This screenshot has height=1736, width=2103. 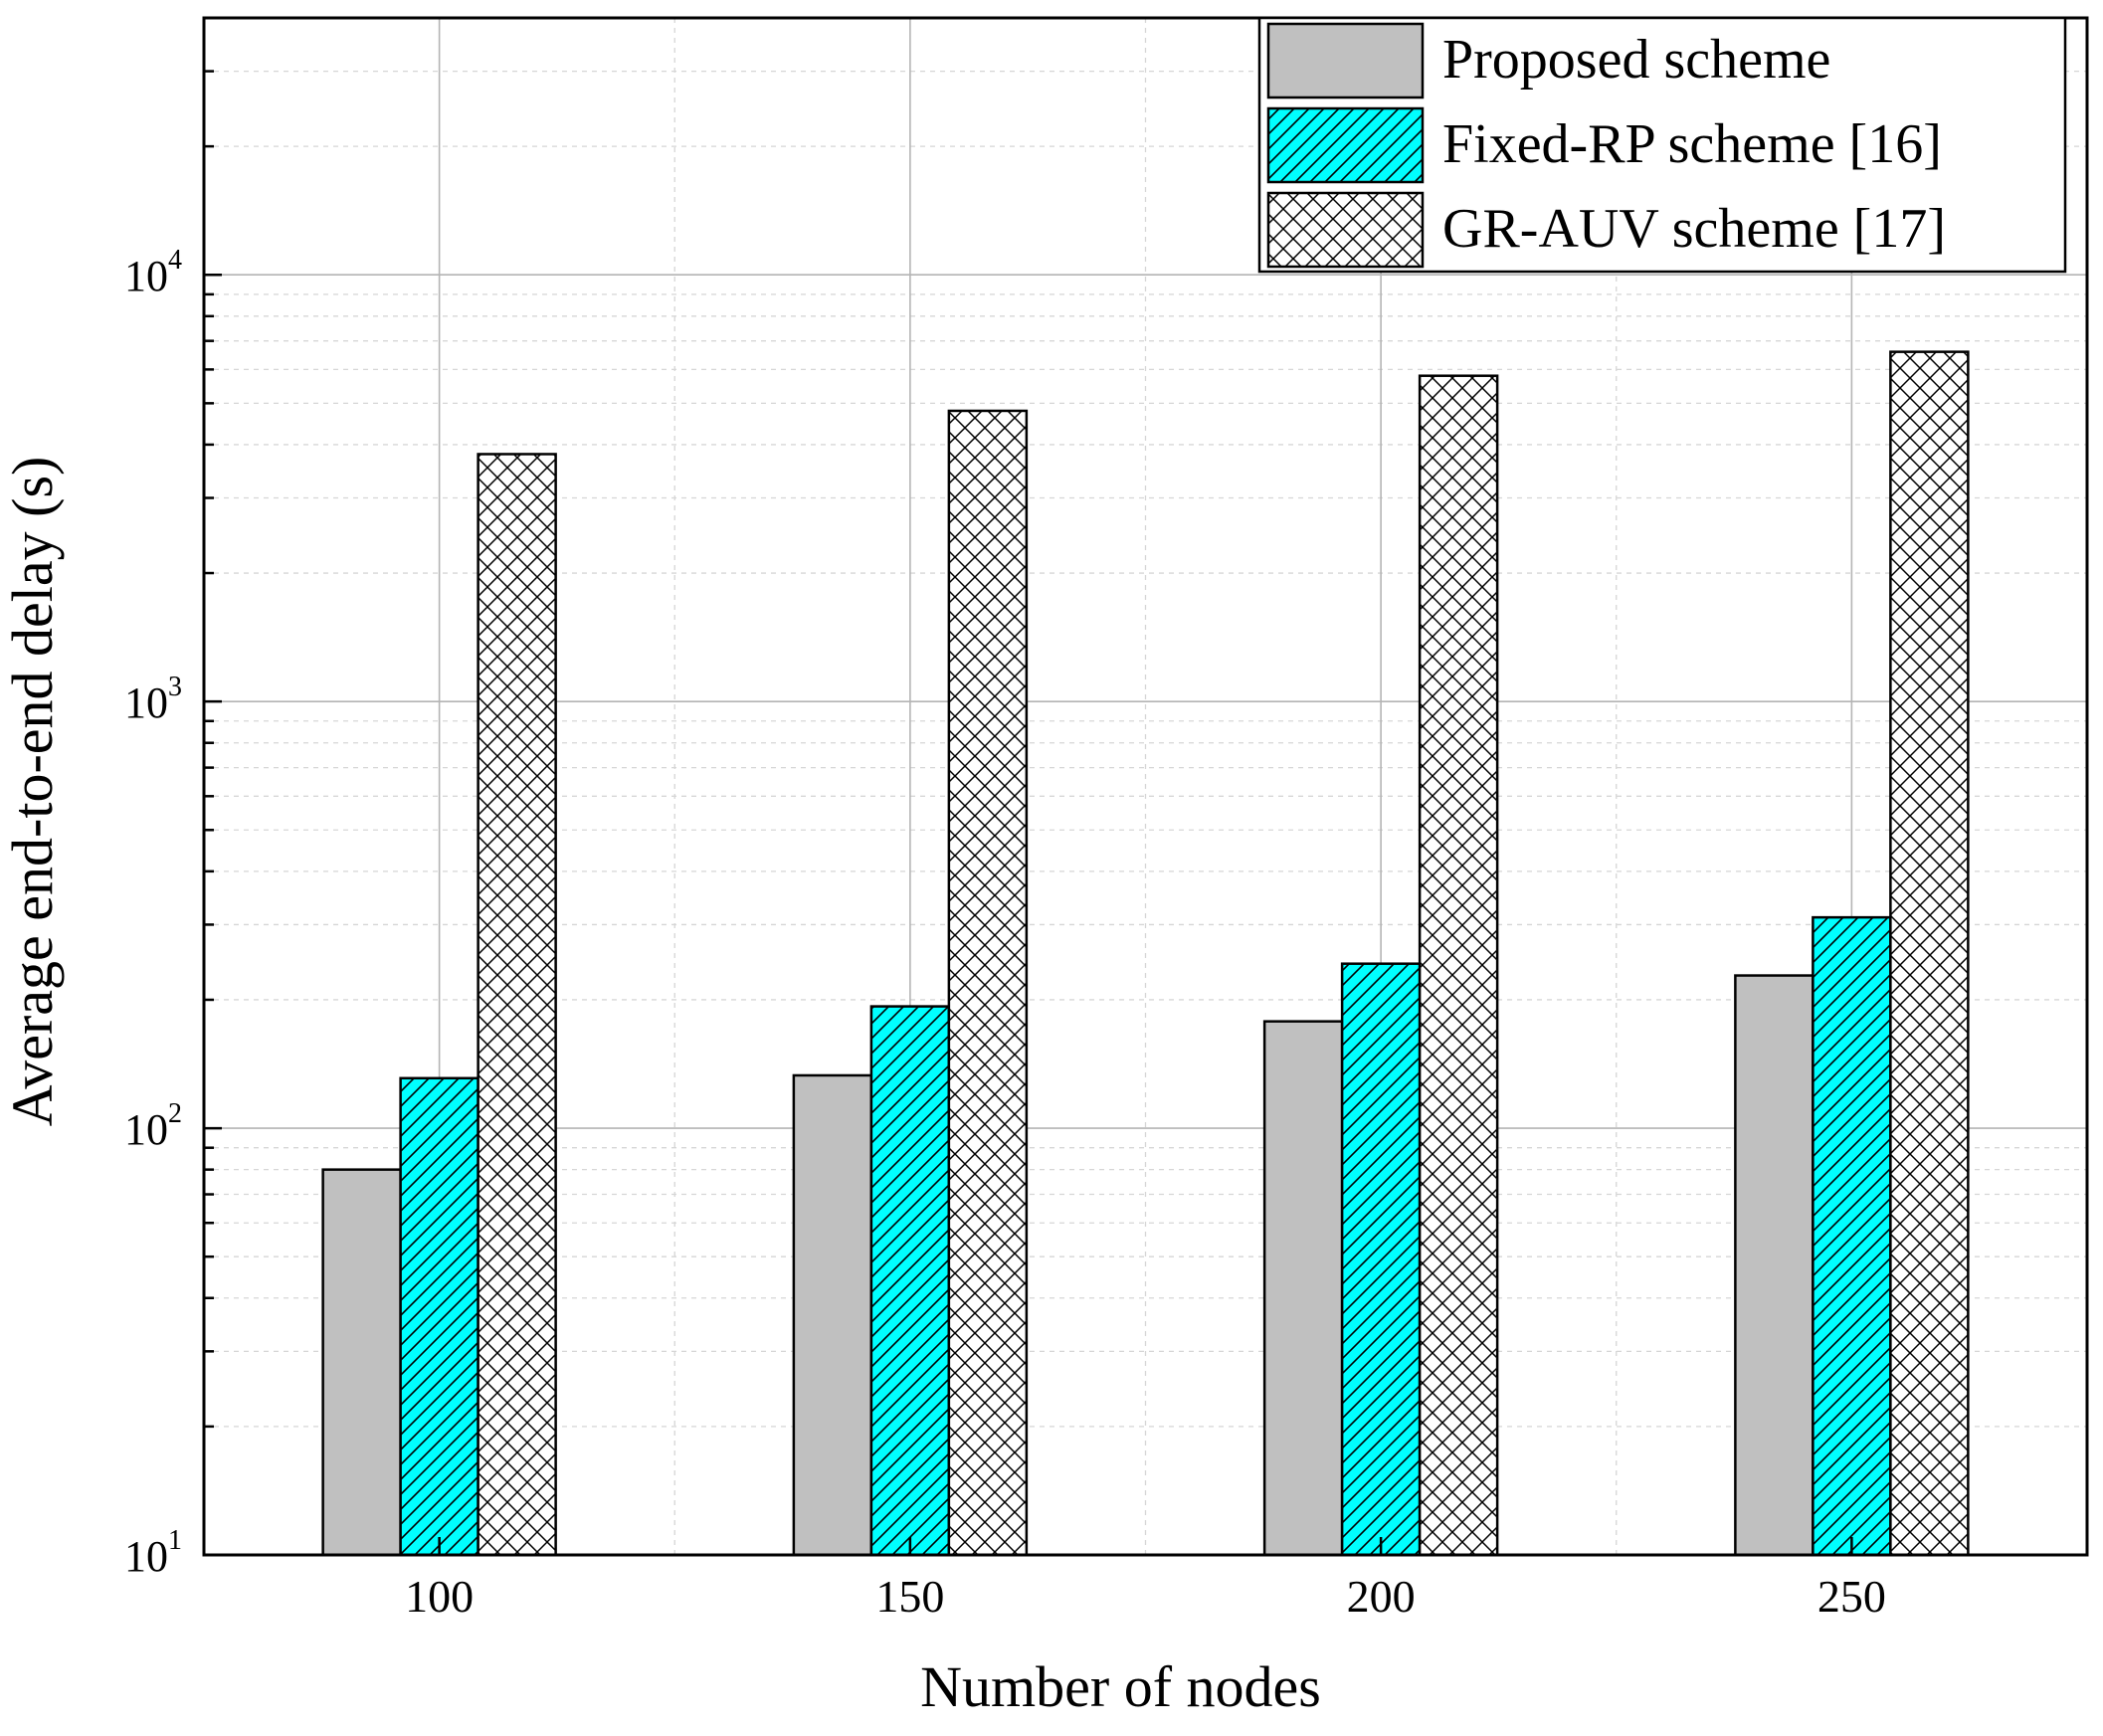 I want to click on legend-label-1: Proposed scheme, so click(x=1636, y=60).